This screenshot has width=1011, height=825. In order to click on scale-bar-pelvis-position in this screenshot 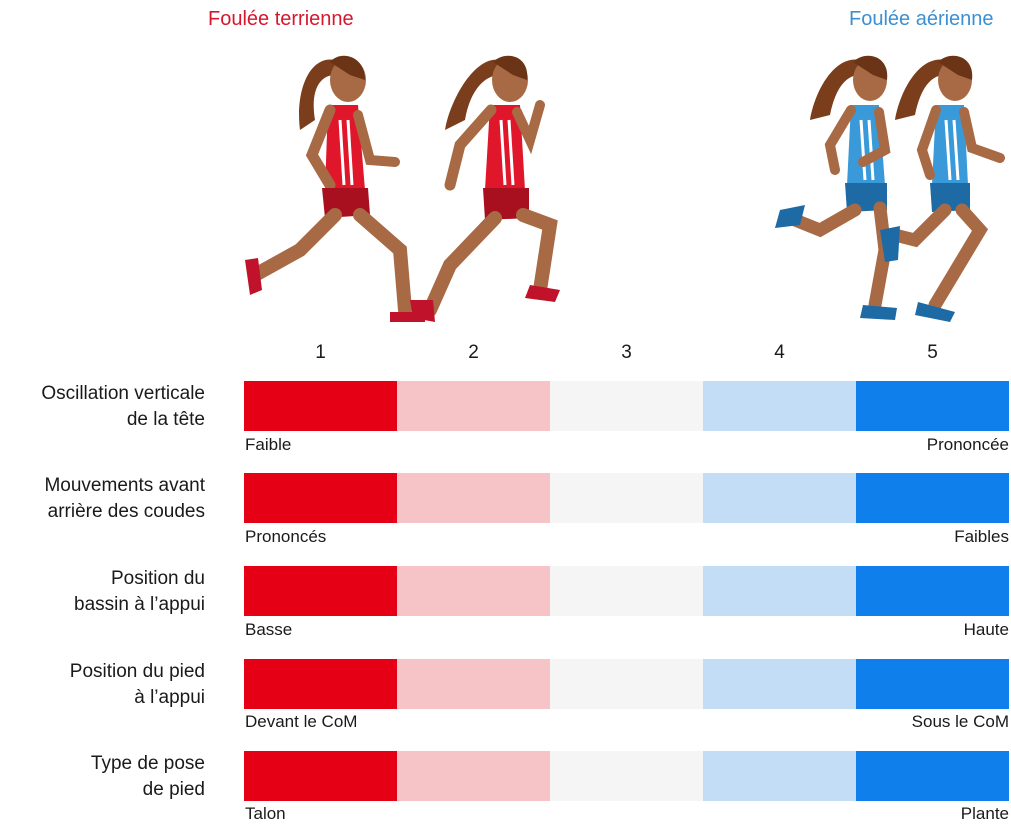, I will do `click(626, 591)`.